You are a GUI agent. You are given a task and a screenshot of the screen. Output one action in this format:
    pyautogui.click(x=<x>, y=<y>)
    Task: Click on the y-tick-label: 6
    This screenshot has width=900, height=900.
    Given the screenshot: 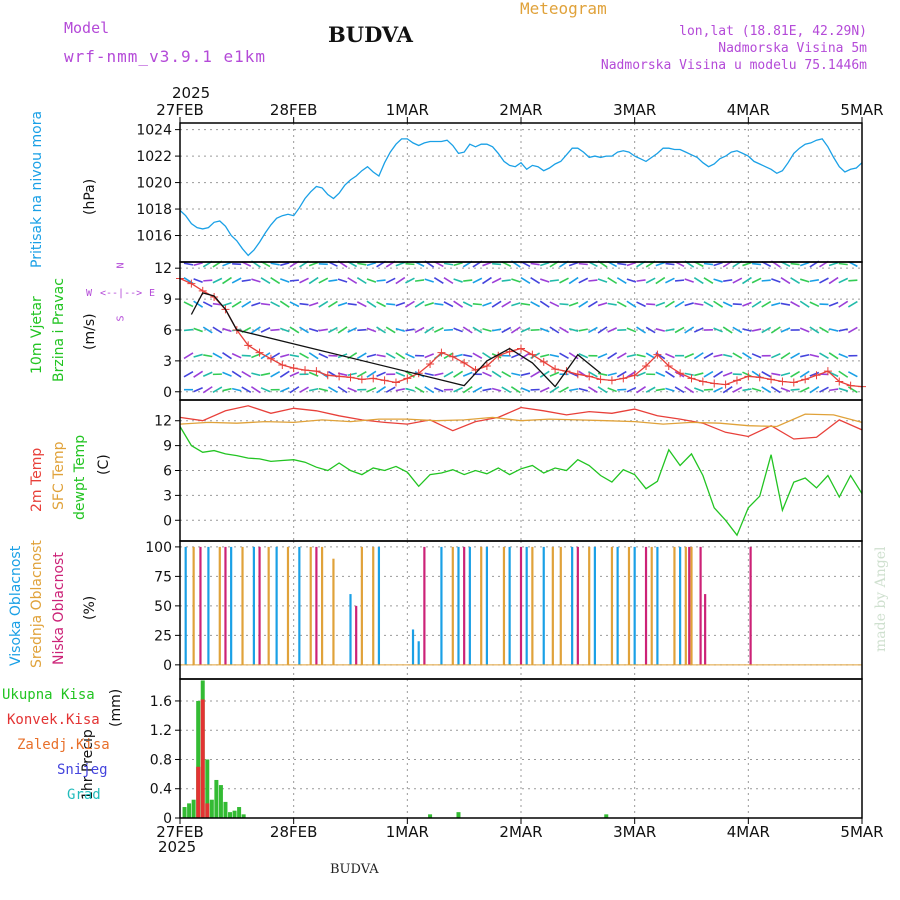 What is the action you would take?
    pyautogui.click(x=167, y=472)
    